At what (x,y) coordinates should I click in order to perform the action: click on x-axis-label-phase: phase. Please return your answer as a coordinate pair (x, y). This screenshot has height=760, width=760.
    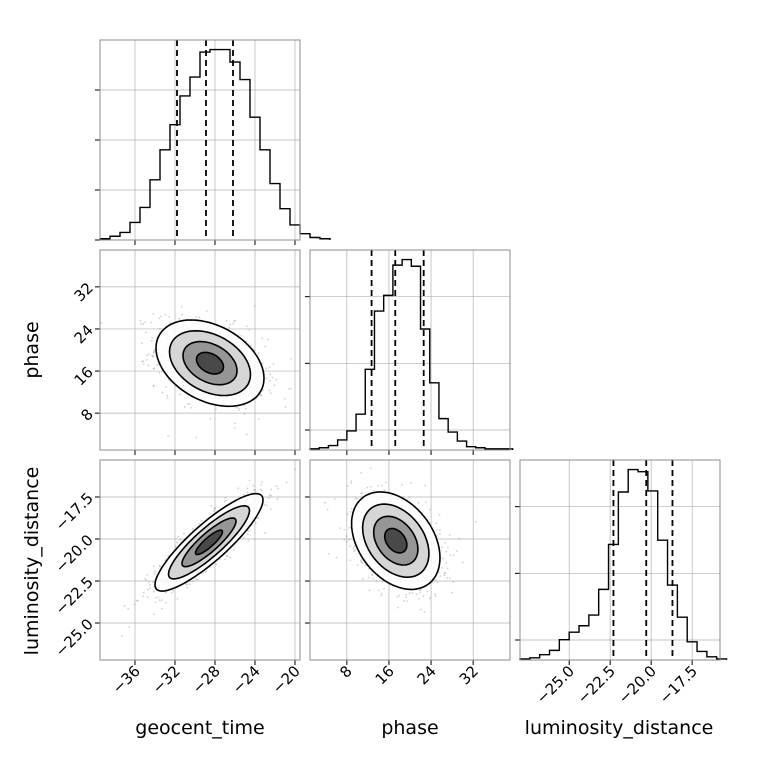
    Looking at the image, I should click on (409, 728).